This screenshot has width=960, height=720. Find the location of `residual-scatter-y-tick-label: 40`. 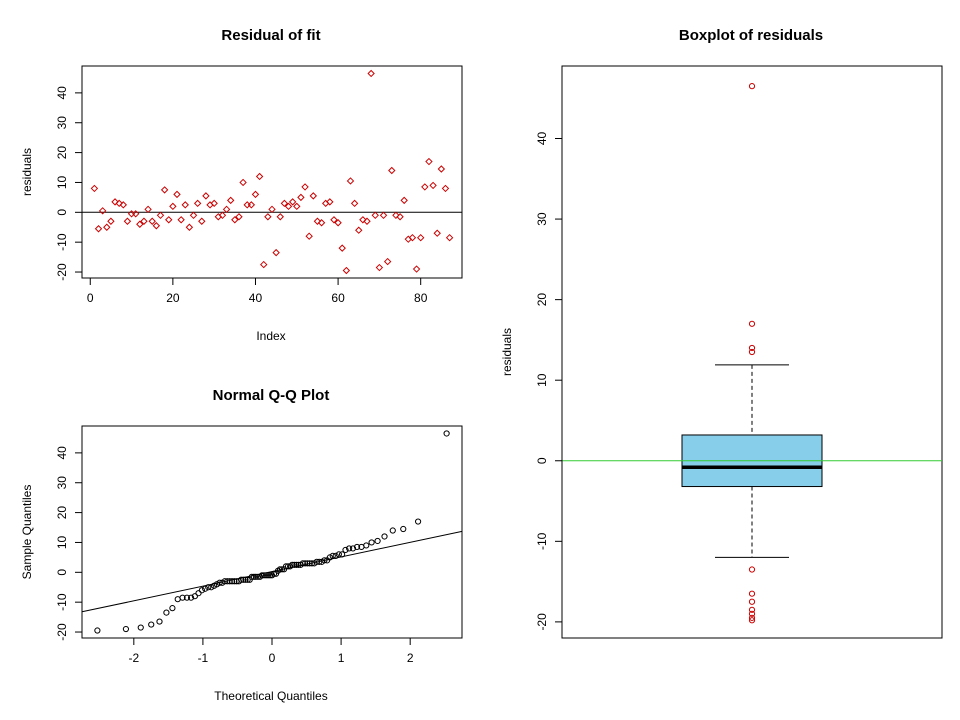

residual-scatter-y-tick-label: 40 is located at coordinates (62, 93).